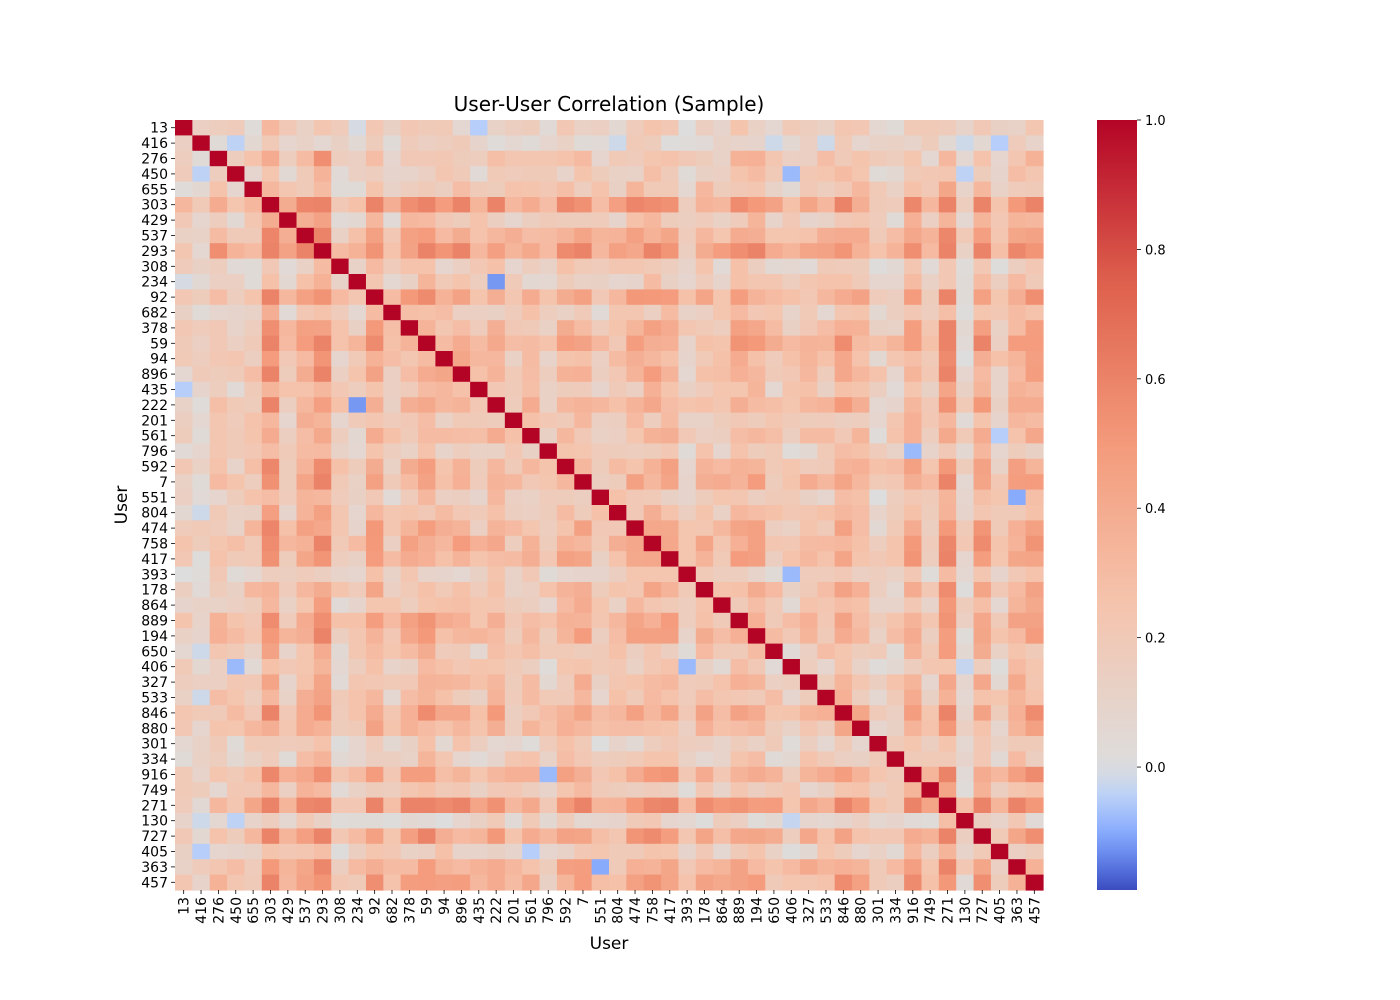 This screenshot has height=1000, width=1400. I want to click on x-tick-label: 363, so click(1018, 910).